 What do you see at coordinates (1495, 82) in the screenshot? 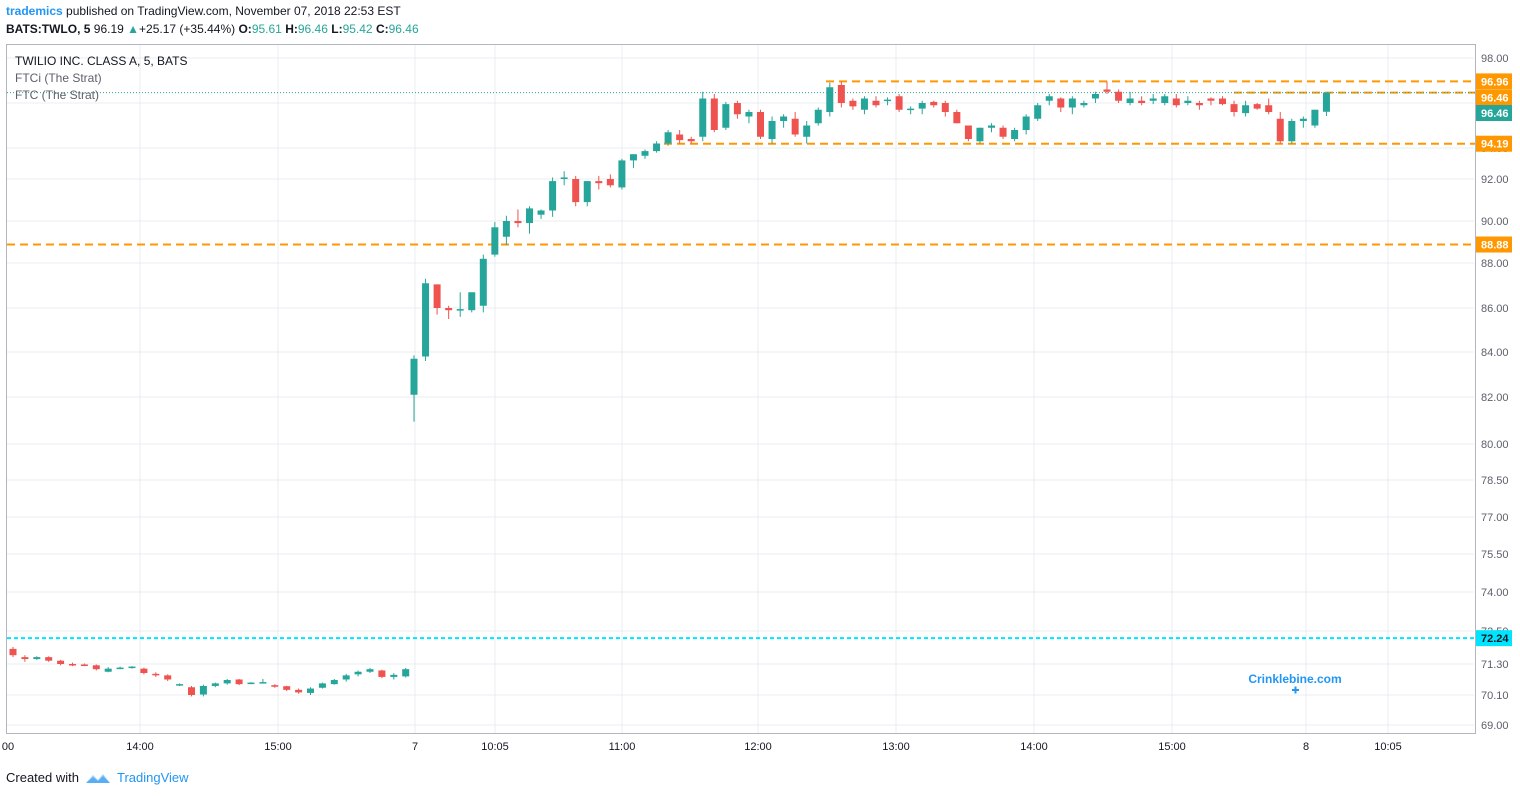
I see `level-price-tag: 96.96` at bounding box center [1495, 82].